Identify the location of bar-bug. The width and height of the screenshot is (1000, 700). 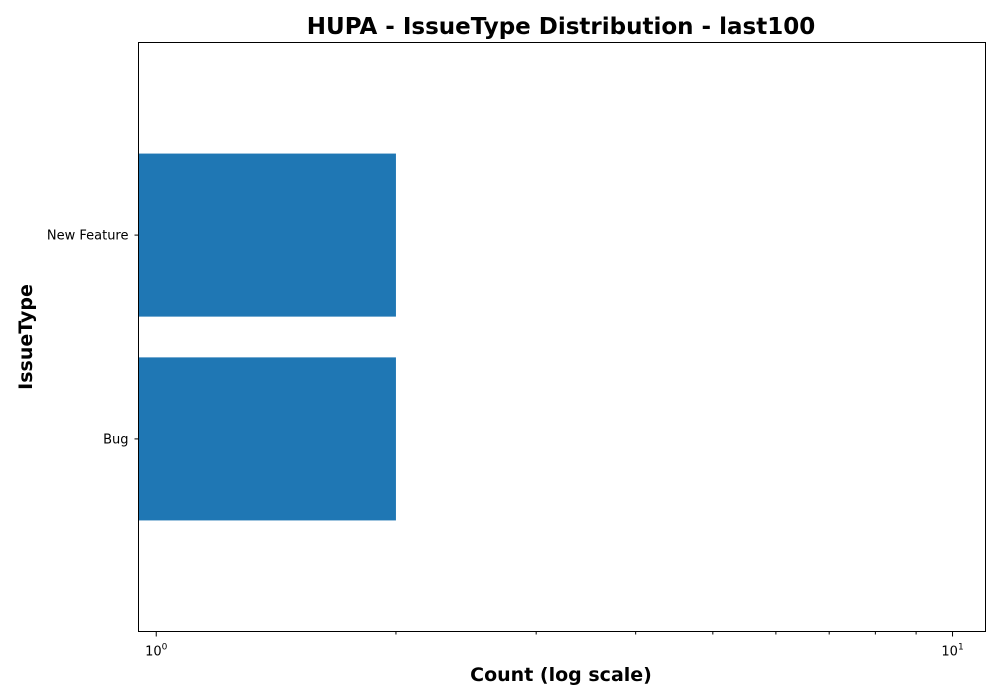
(267, 439).